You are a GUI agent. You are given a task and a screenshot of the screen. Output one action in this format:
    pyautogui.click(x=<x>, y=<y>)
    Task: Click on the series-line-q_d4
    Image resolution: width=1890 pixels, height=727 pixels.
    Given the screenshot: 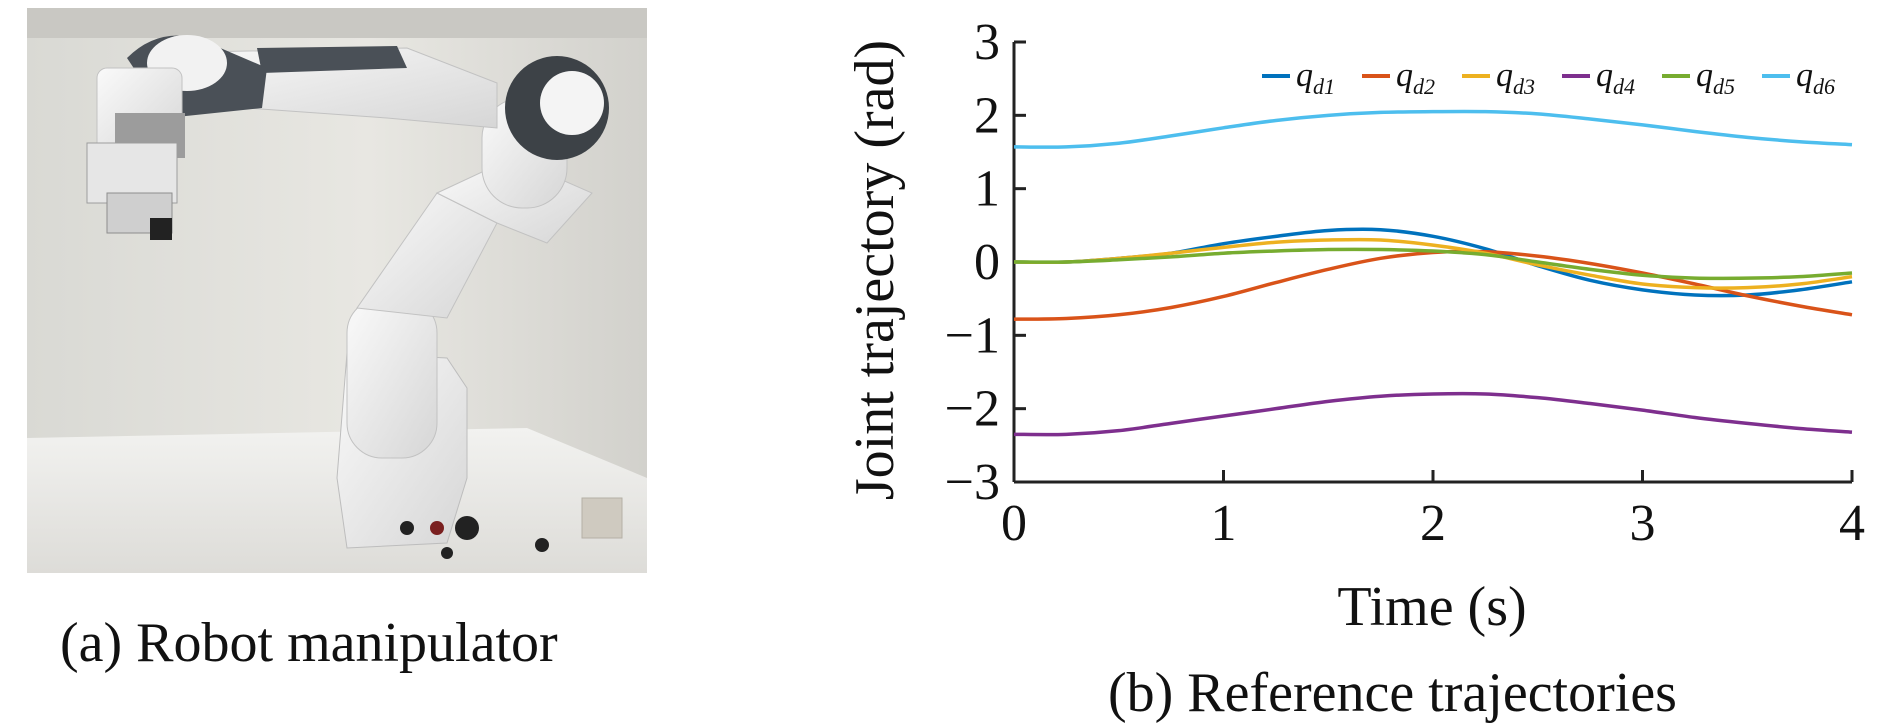 What is the action you would take?
    pyautogui.click(x=1433, y=414)
    